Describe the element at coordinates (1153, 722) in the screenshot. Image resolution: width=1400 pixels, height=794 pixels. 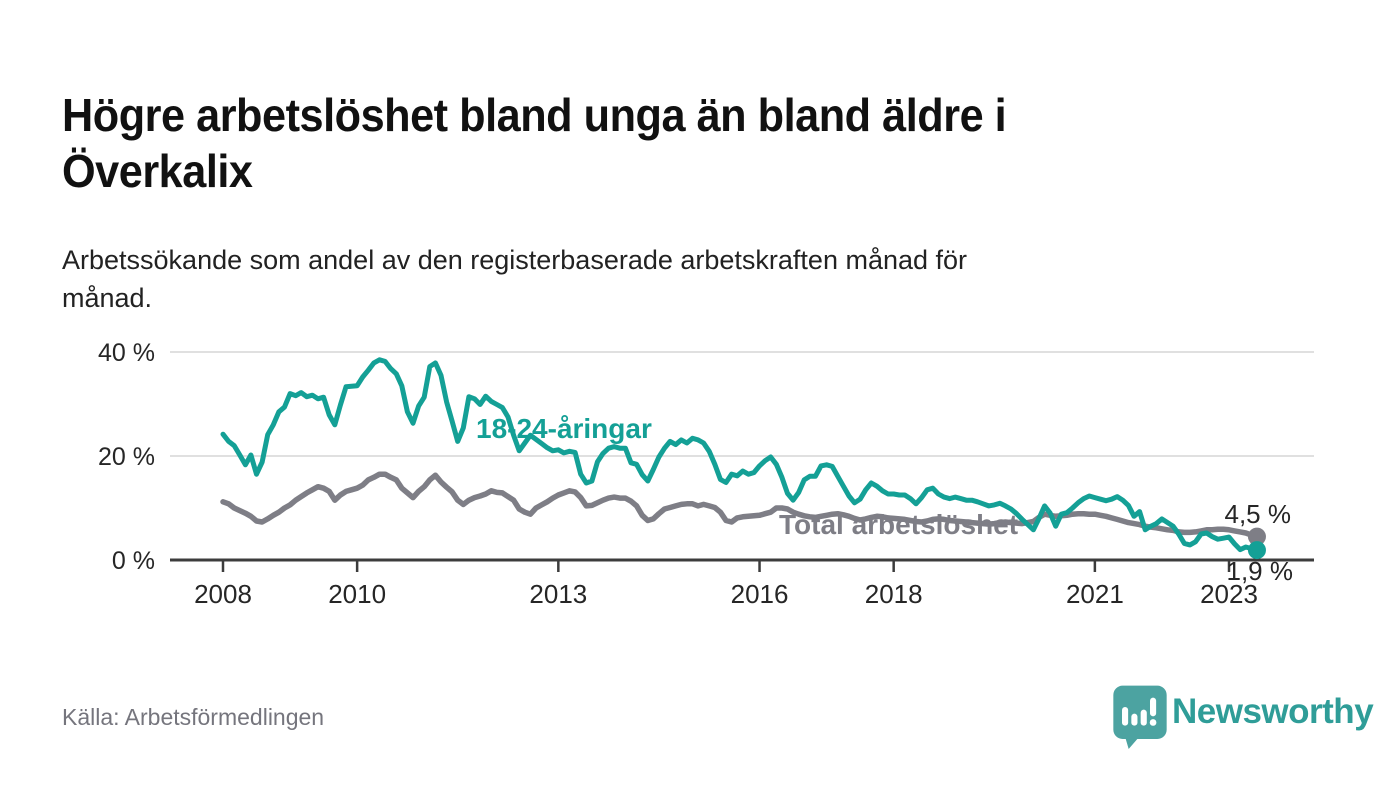
I see `exclamation-dot` at that location.